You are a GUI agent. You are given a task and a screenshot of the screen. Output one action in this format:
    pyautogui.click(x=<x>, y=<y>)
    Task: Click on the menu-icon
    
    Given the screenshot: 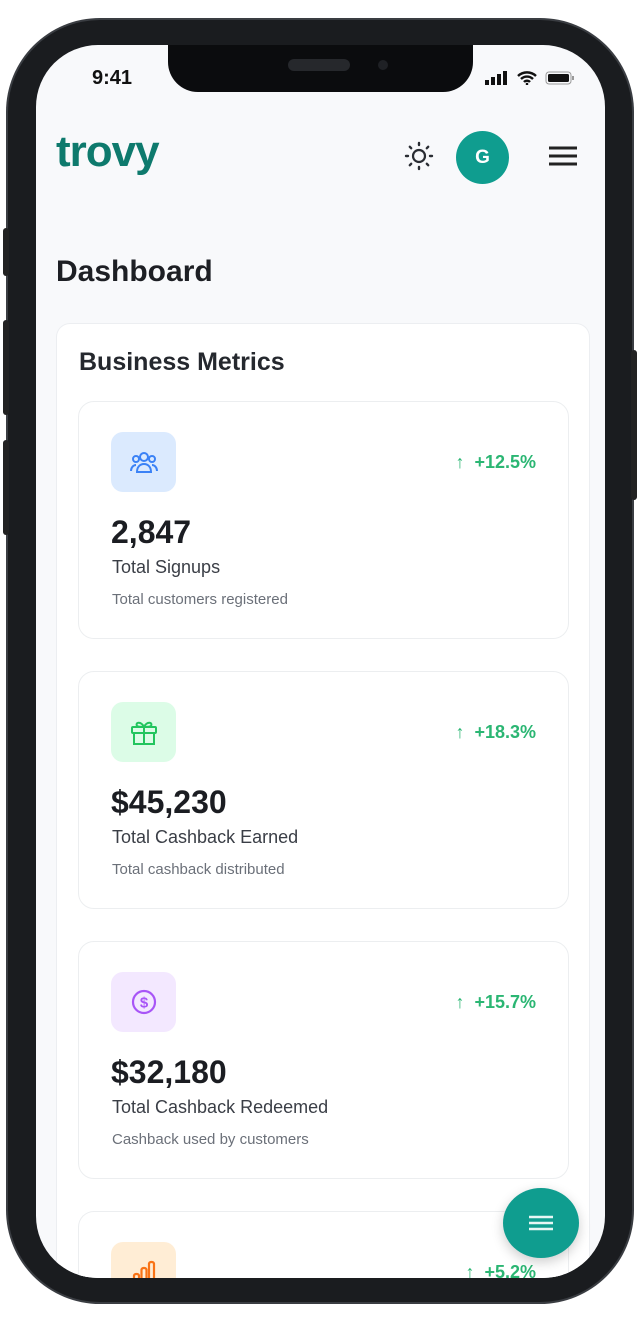 What is the action you would take?
    pyautogui.click(x=541, y=1223)
    